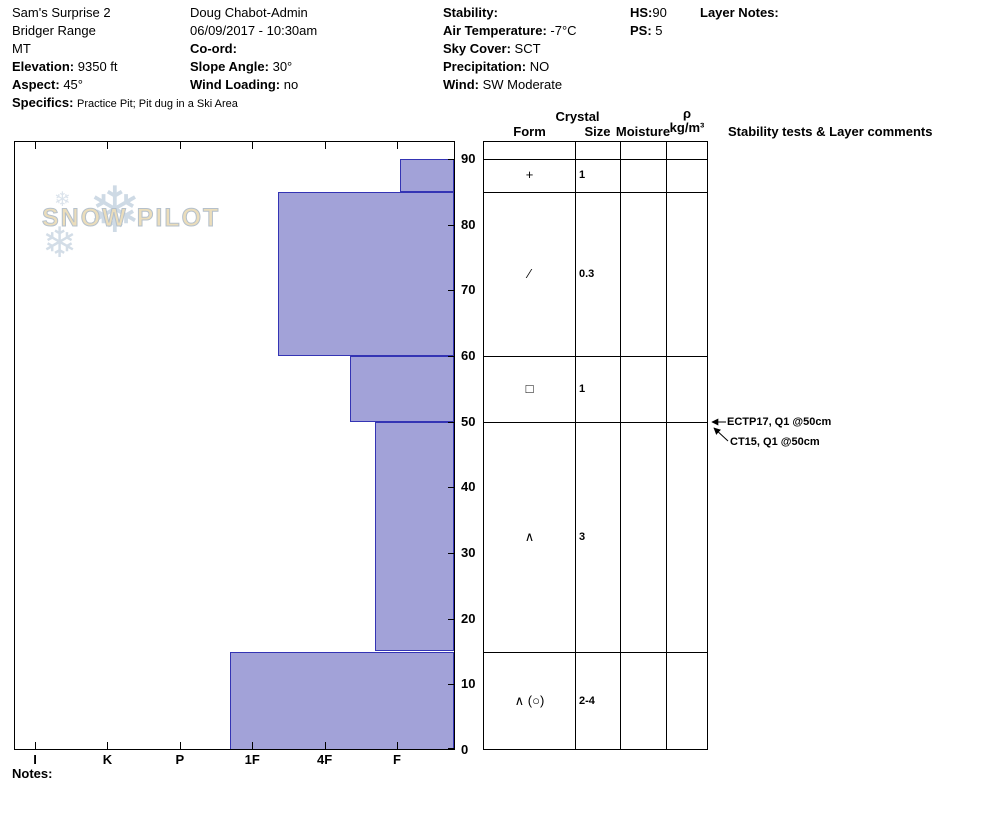 The width and height of the screenshot is (994, 840). What do you see at coordinates (643, 131) in the screenshot?
I see `moisture-header: Moisture` at bounding box center [643, 131].